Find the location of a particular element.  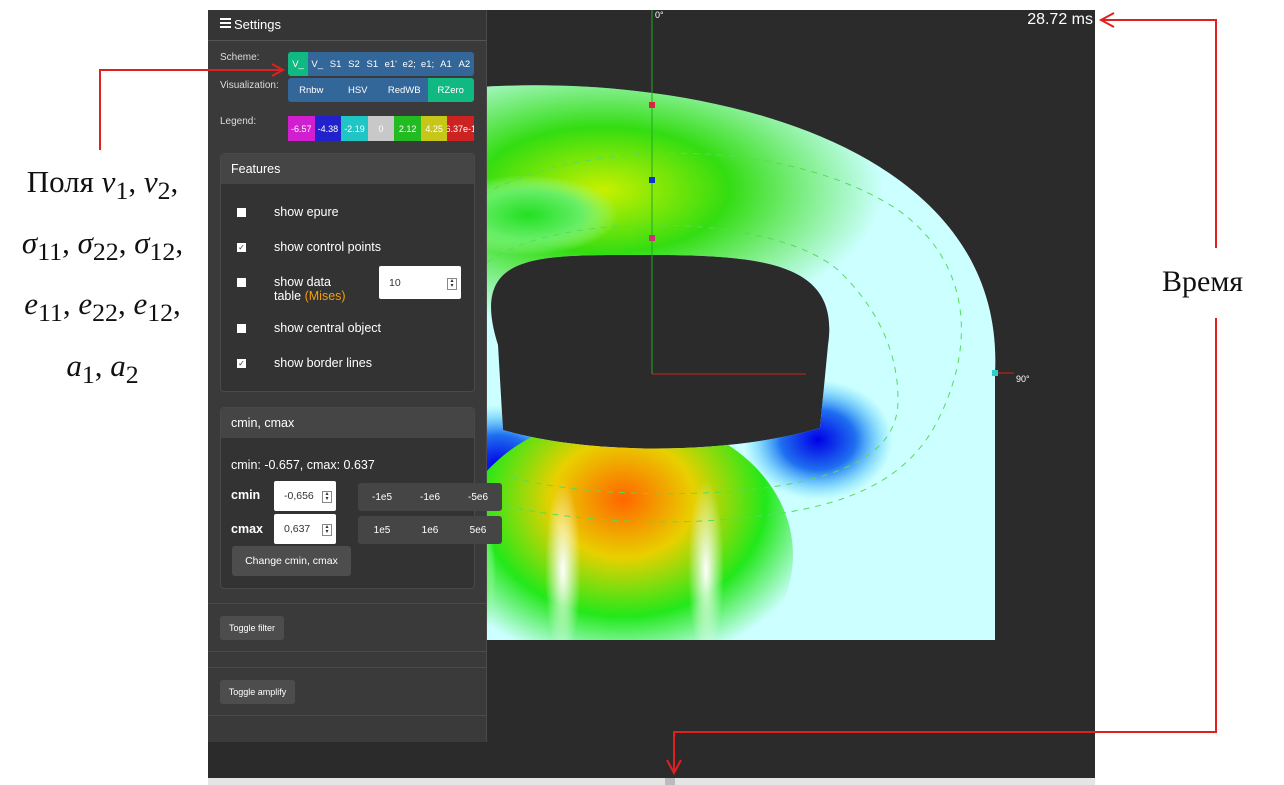

data-table-count-input: 10 ▴ ▾ is located at coordinates (420, 282).